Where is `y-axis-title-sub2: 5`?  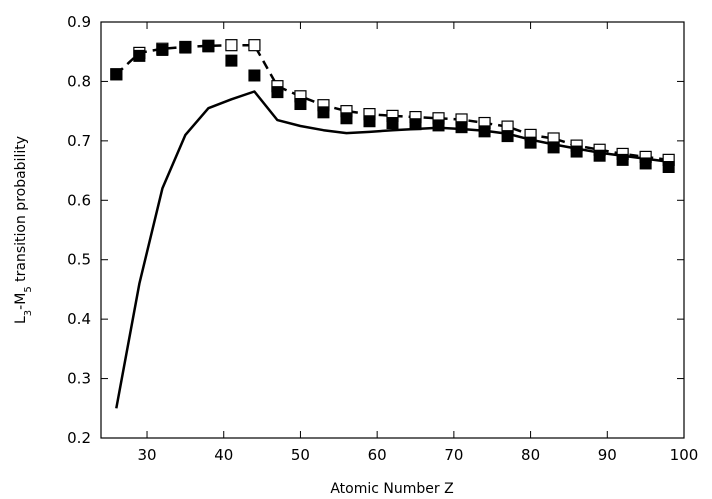 y-axis-title-sub2: 5 is located at coordinates (28, 289).